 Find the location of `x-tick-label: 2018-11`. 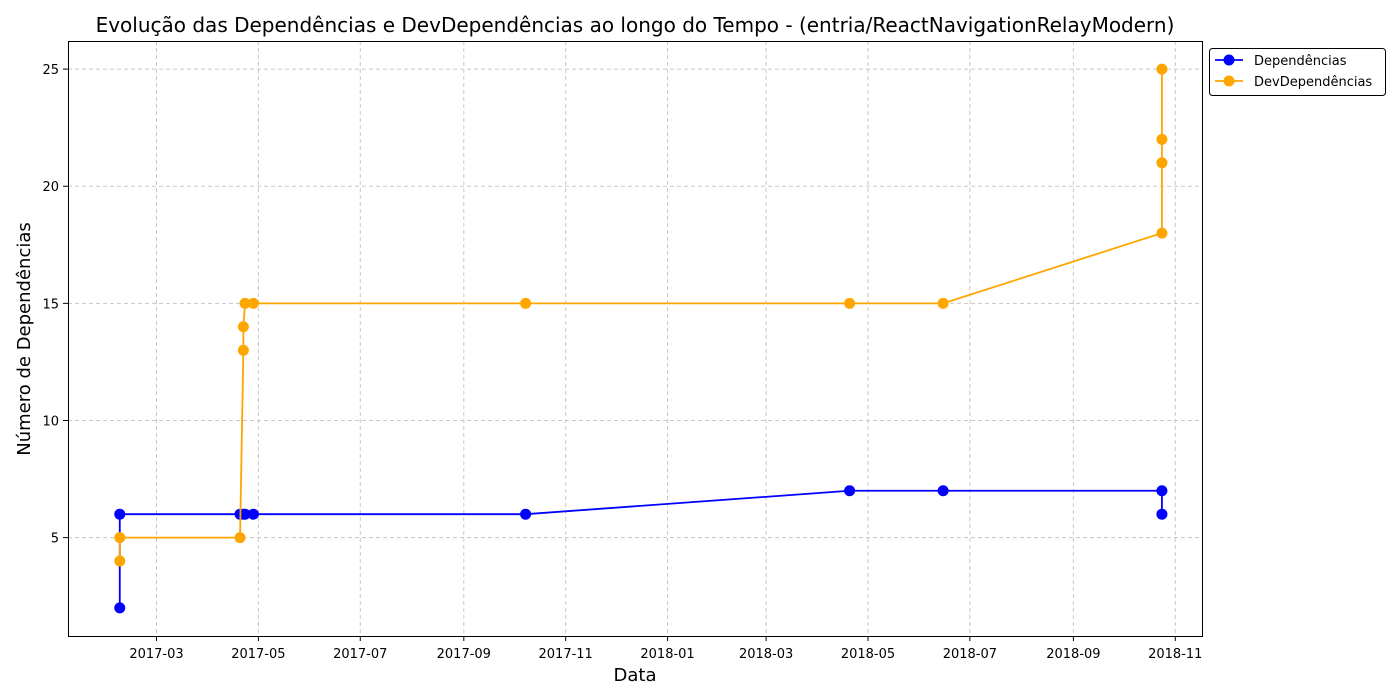

x-tick-label: 2018-11 is located at coordinates (1175, 654).